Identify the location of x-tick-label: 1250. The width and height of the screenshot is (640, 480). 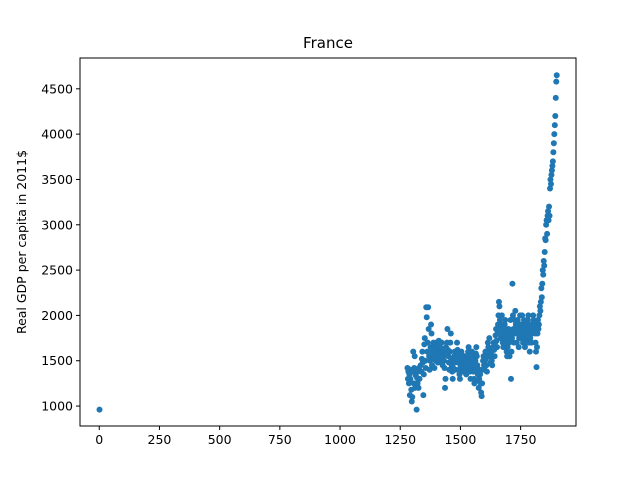
(400, 439).